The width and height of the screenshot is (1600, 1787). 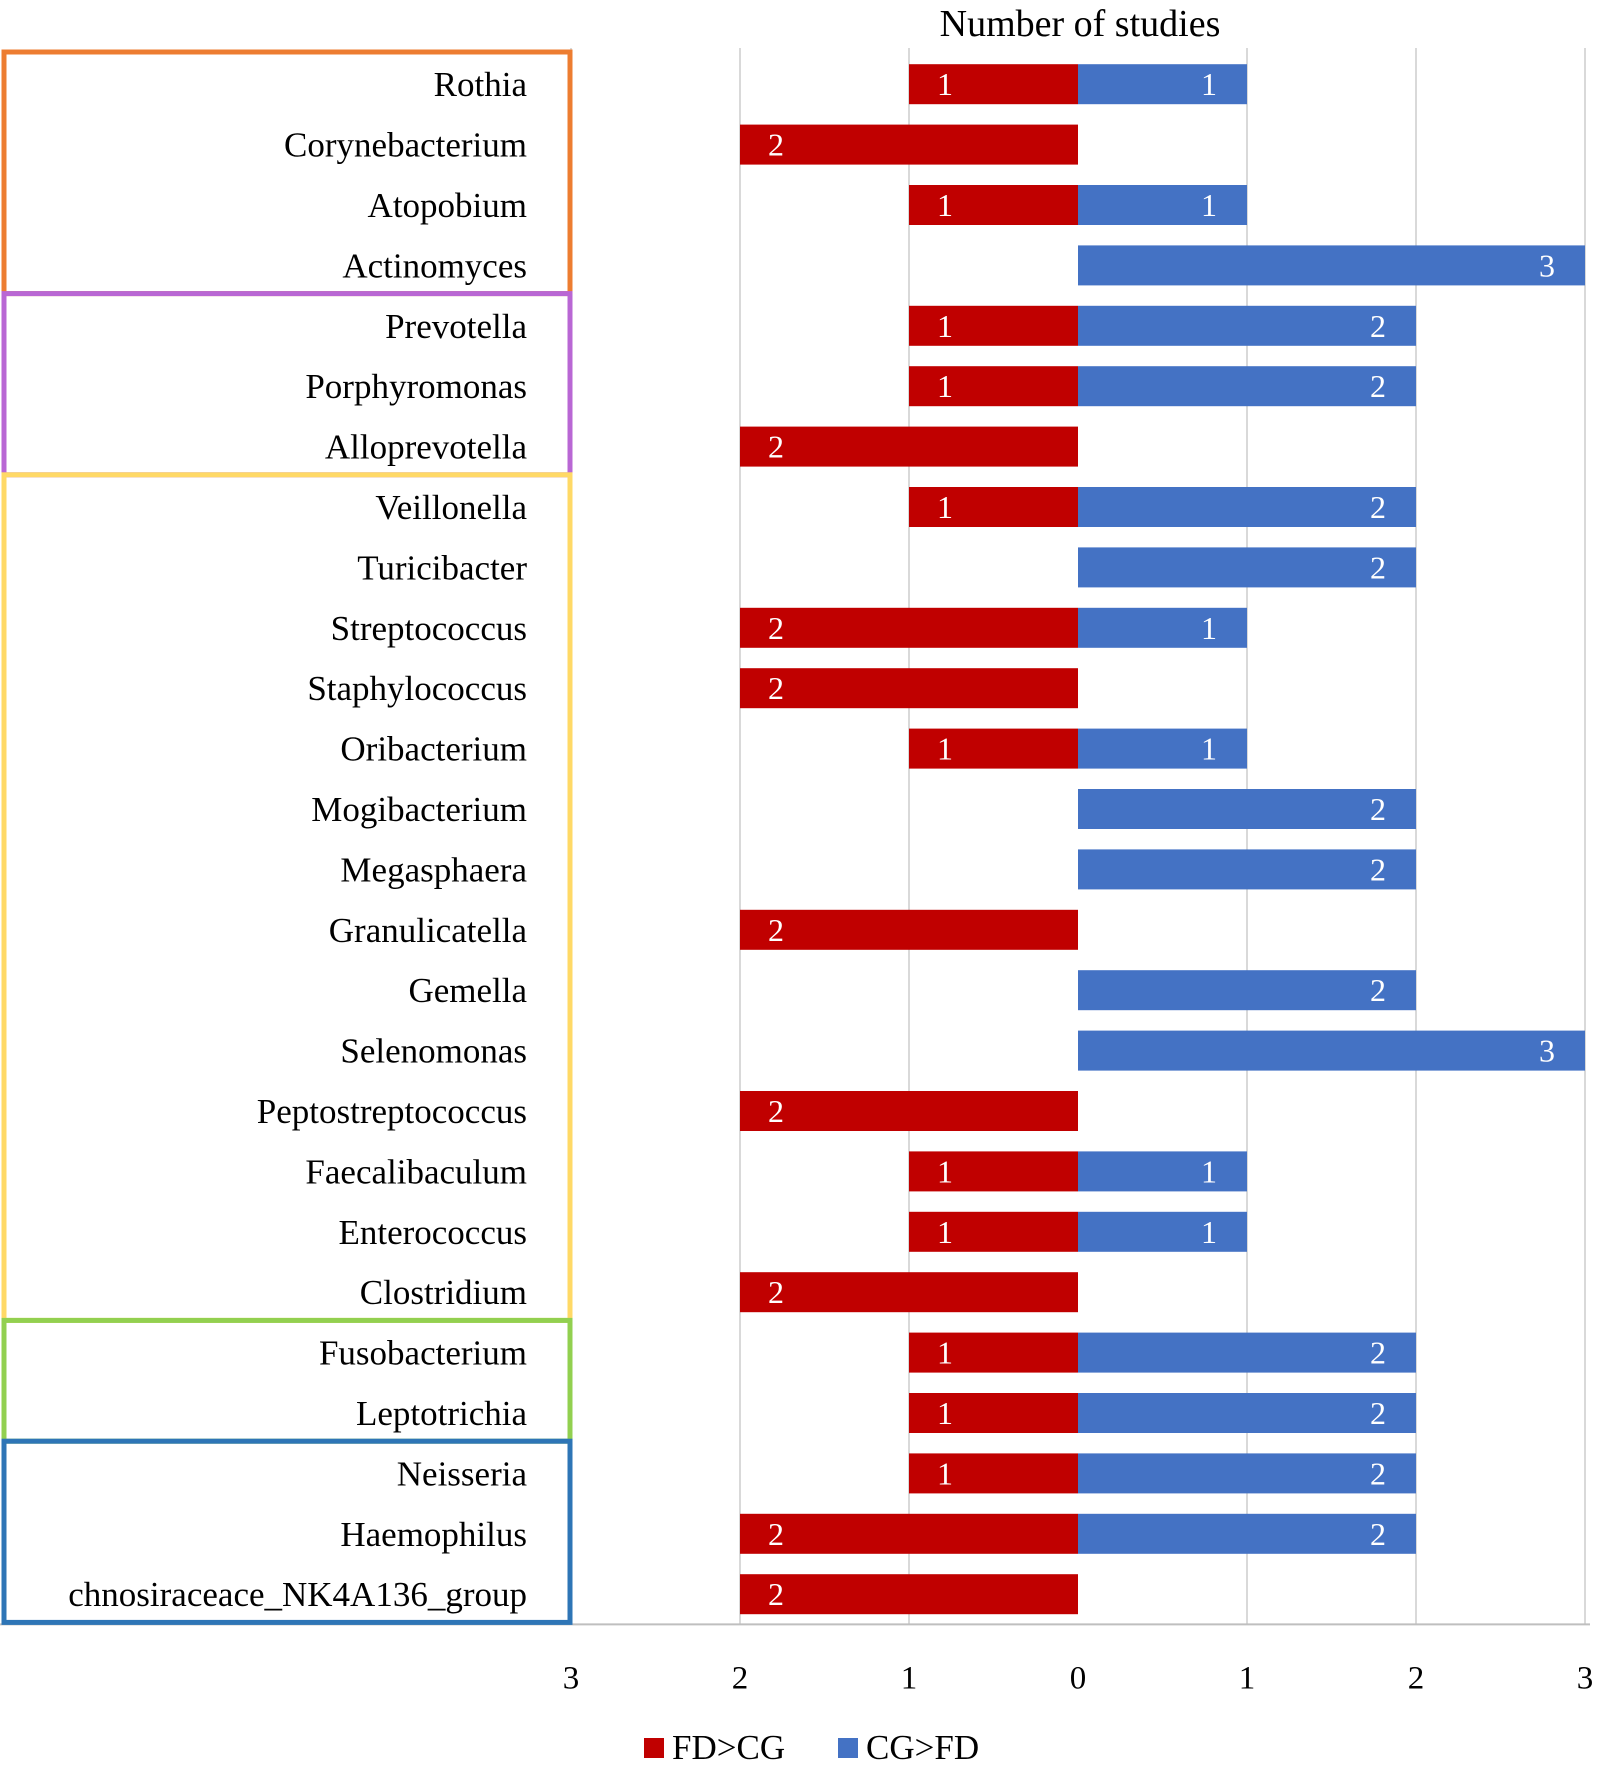 What do you see at coordinates (1080, 24) in the screenshot?
I see `chart-title: Number of studies` at bounding box center [1080, 24].